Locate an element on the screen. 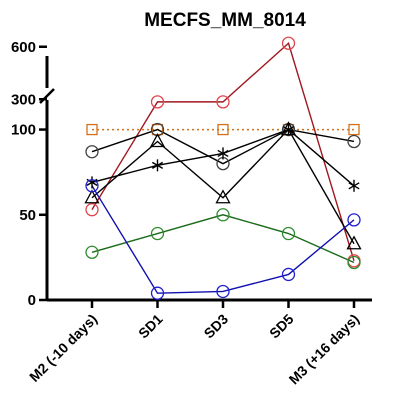  y-tick-label: 300 is located at coordinates (23, 99).